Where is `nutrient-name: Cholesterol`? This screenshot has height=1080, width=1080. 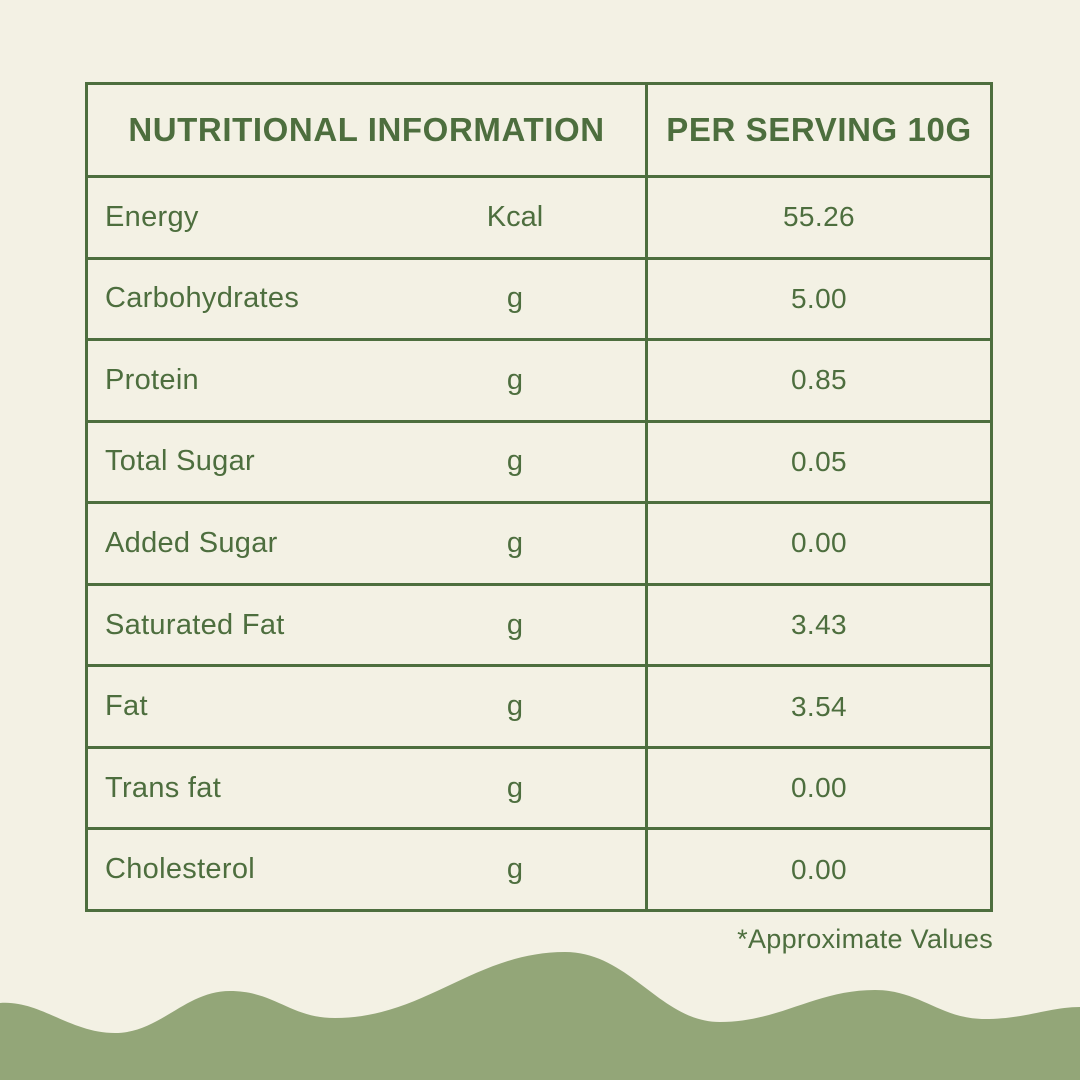 nutrient-name: Cholesterol is located at coordinates (180, 869).